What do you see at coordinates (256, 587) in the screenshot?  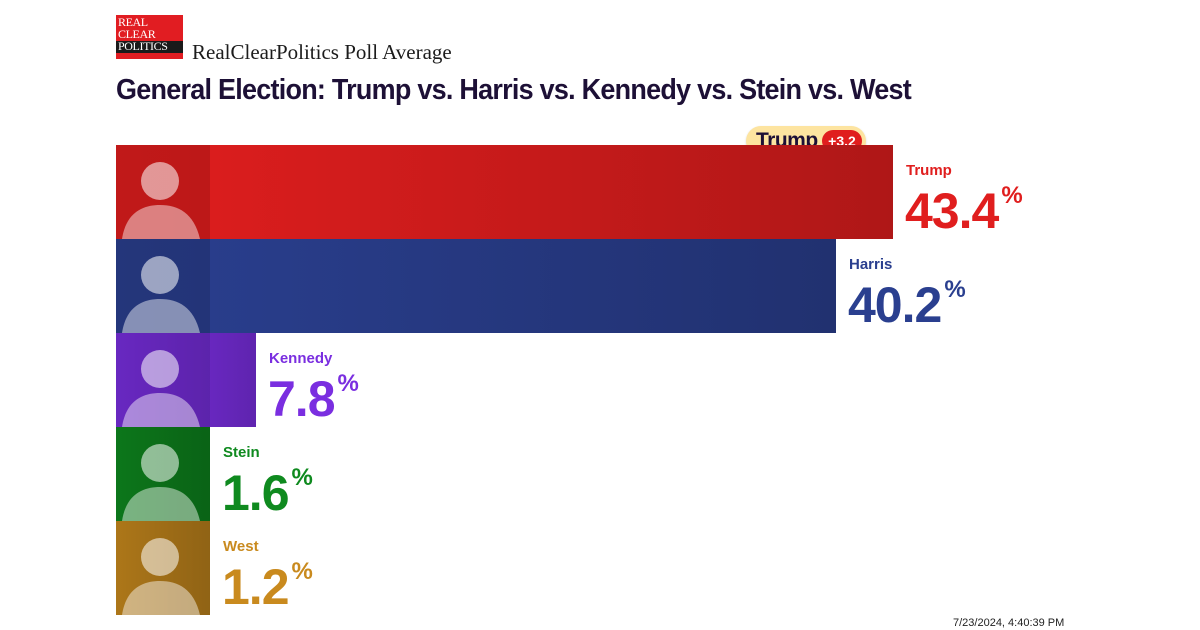 I see `value-number-west: 1.2` at bounding box center [256, 587].